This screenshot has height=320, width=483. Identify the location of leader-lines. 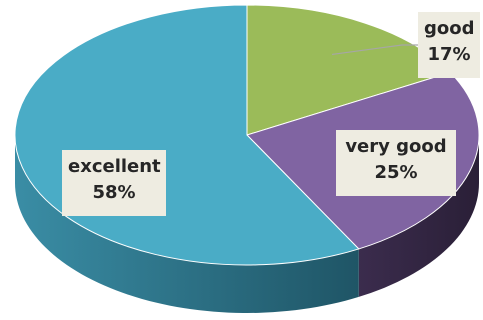
(375, 50).